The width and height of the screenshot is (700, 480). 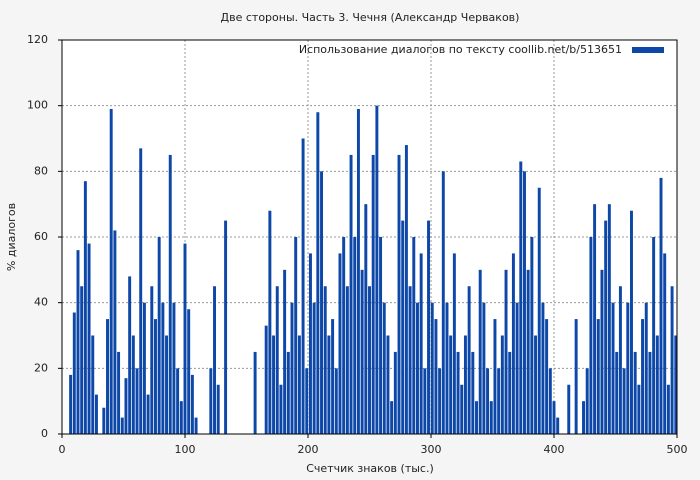 What do you see at coordinates (41, 236) in the screenshot?
I see `y-tick-label: 60` at bounding box center [41, 236].